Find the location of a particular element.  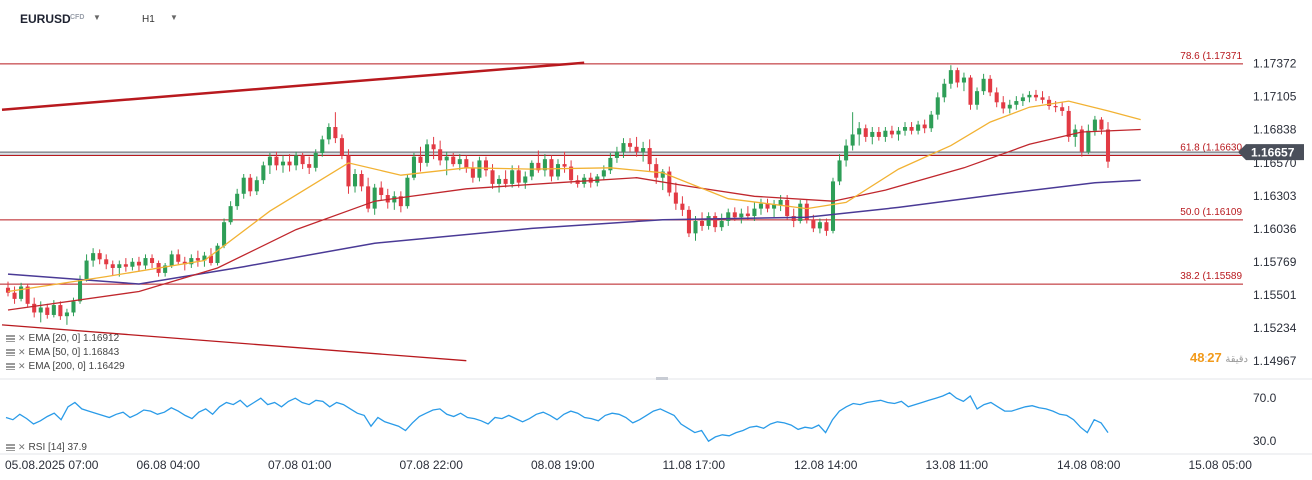

time-axis-label: 05.08.2025 07:00 is located at coordinates (52, 465).